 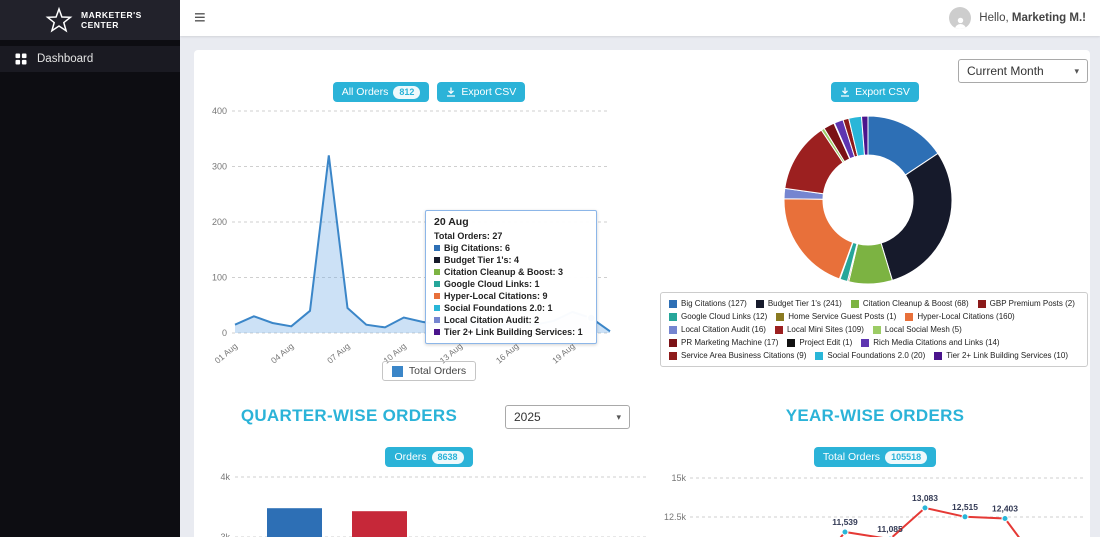 I want to click on donut-legend-item: Local Citation Audit (16), so click(x=717, y=329).